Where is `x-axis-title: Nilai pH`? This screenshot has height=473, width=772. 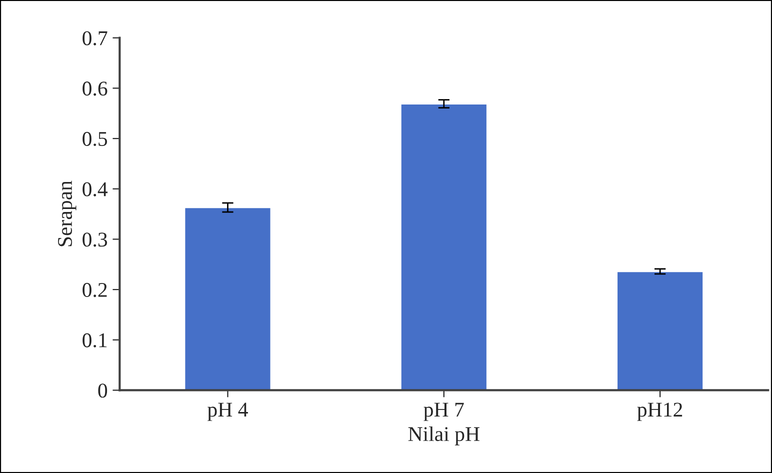
x-axis-title: Nilai pH is located at coordinates (444, 436).